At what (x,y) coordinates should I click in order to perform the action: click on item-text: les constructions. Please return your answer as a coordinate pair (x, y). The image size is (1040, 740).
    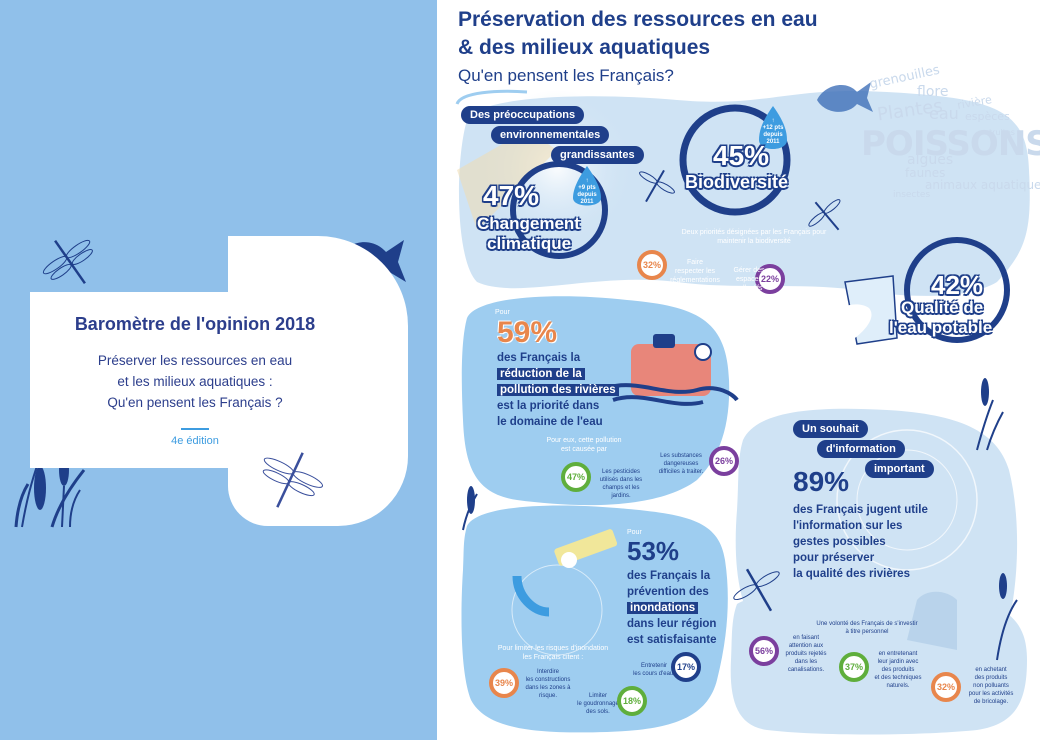
    Looking at the image, I should click on (548, 680).